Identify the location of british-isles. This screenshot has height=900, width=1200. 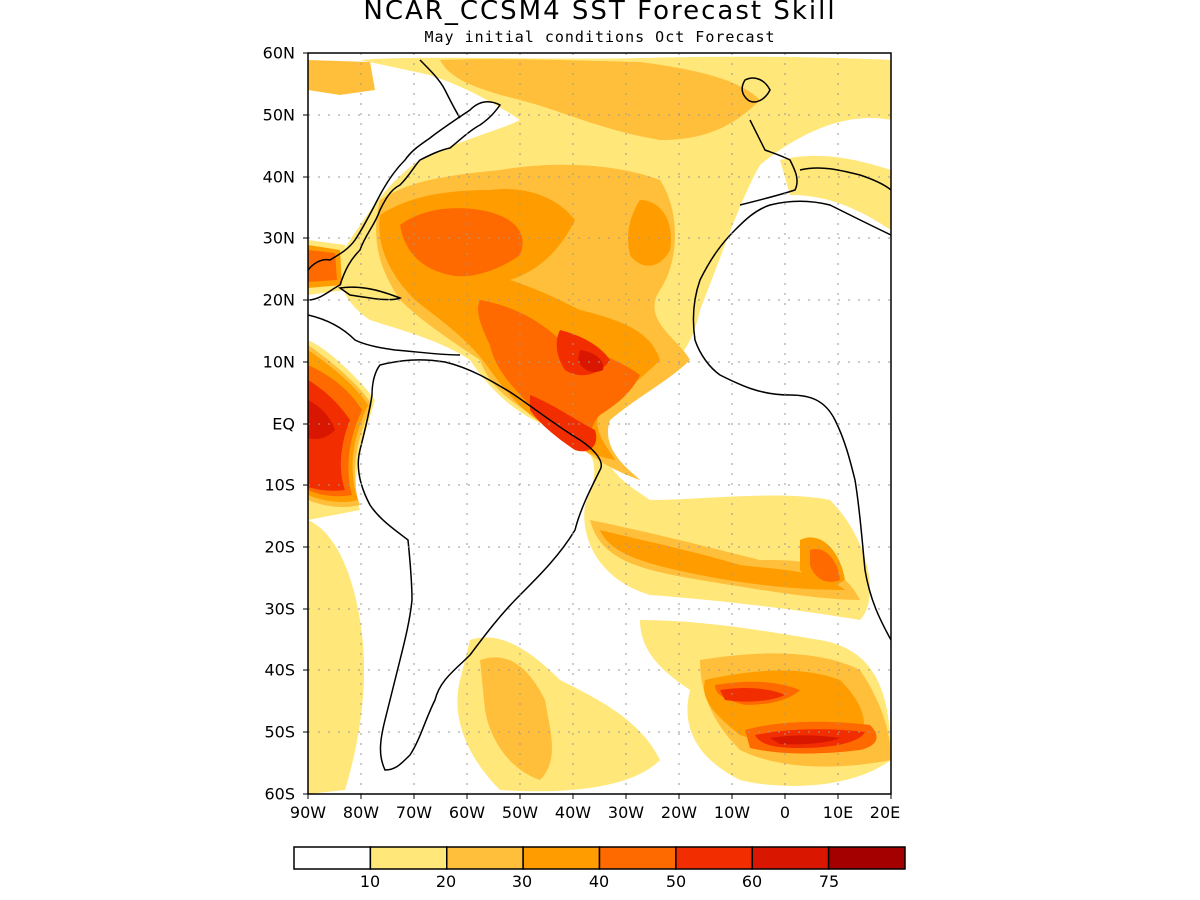
(756, 90).